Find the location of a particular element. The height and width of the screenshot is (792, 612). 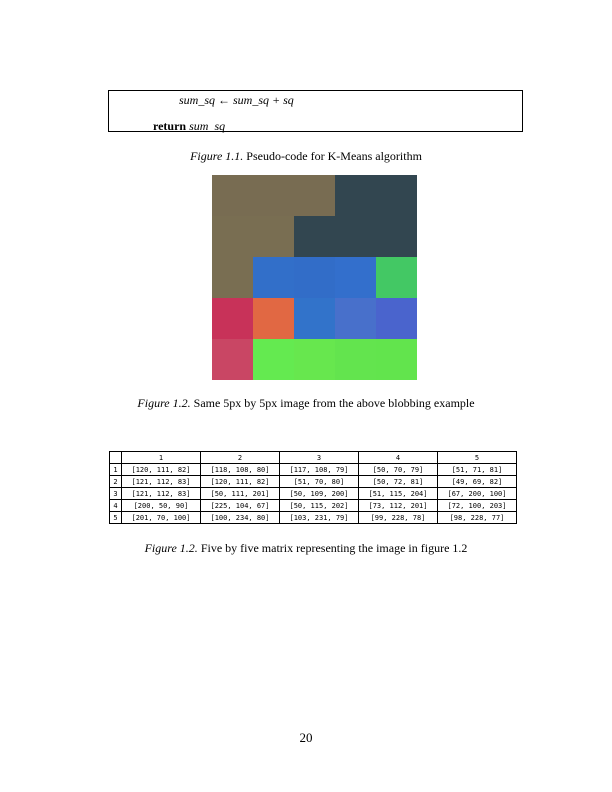

code-line-update: sum_sq ← sum_sq + sq is located at coordinates (236, 100).